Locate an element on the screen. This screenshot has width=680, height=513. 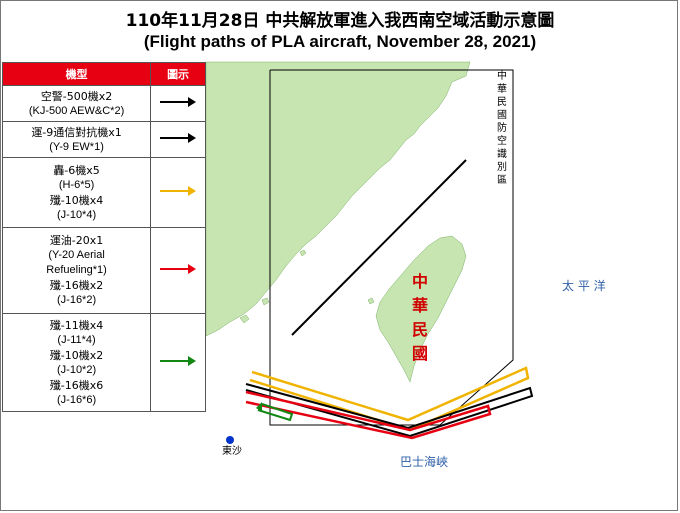
legend-aircraft-text: Refueling*1) is located at coordinates (76, 270).